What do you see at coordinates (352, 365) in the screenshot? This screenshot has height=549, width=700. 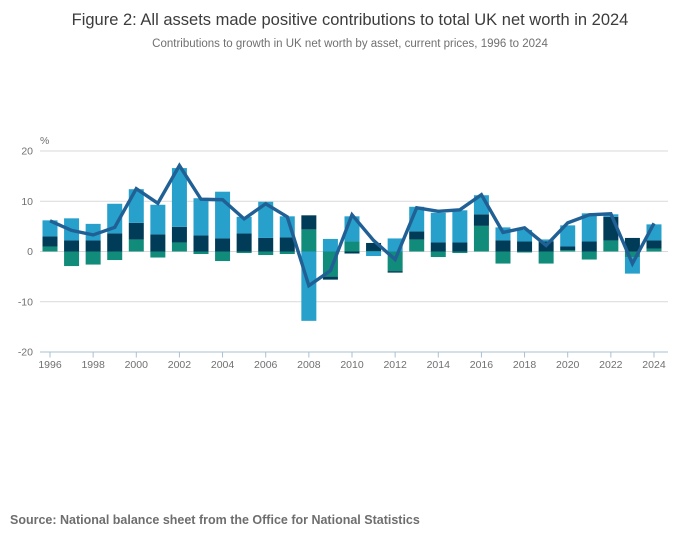 I see `x-tick-label: 2010` at bounding box center [352, 365].